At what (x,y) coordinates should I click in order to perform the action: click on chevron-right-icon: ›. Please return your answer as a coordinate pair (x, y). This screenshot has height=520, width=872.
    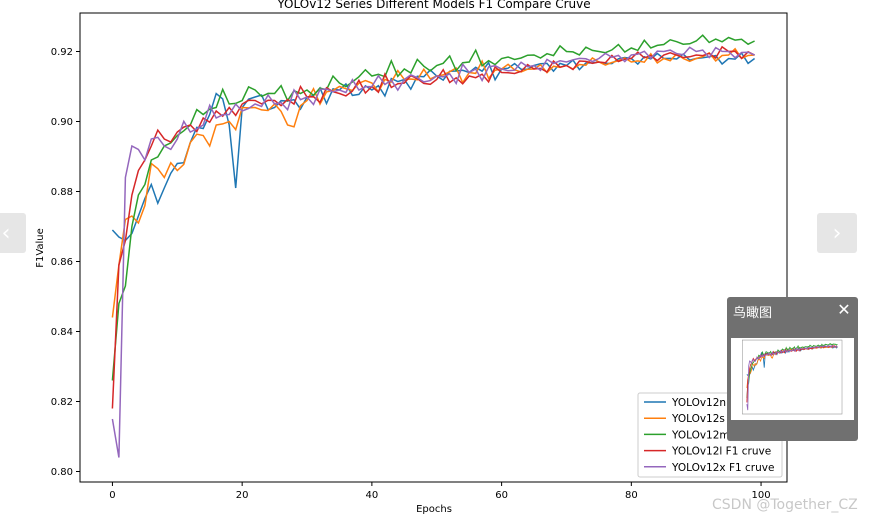
    Looking at the image, I should click on (837, 233).